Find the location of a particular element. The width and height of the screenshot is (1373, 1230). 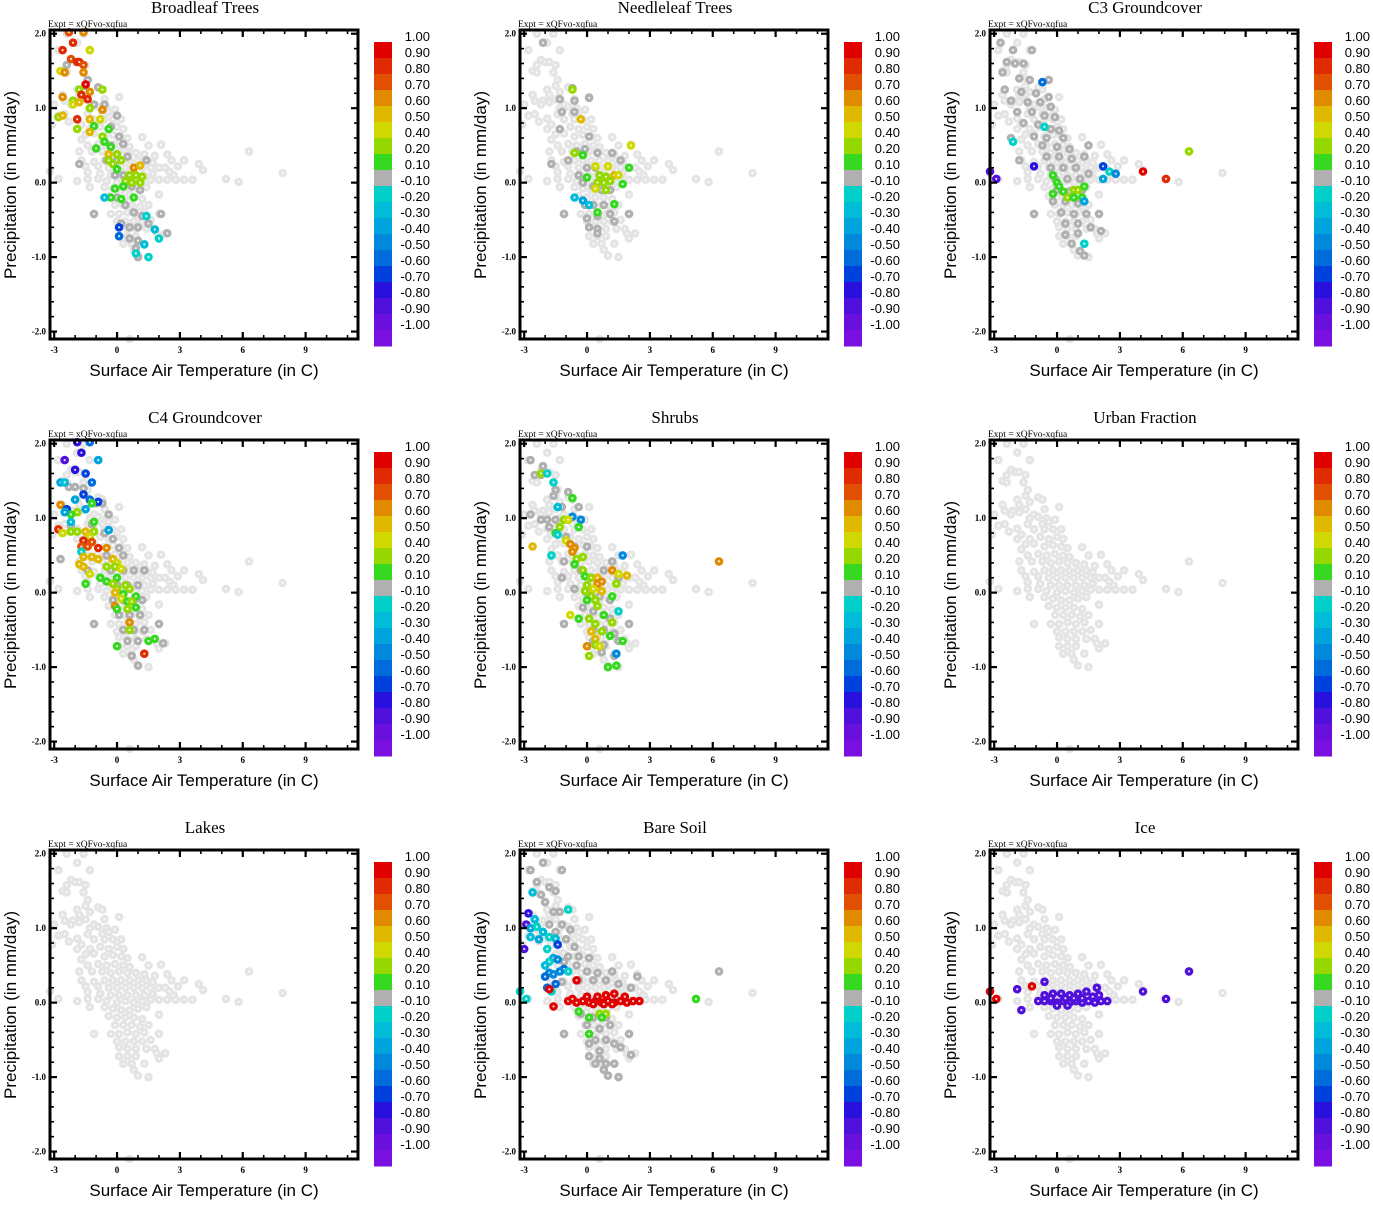

colorbar-label: -0.10 is located at coordinates (885, 590).